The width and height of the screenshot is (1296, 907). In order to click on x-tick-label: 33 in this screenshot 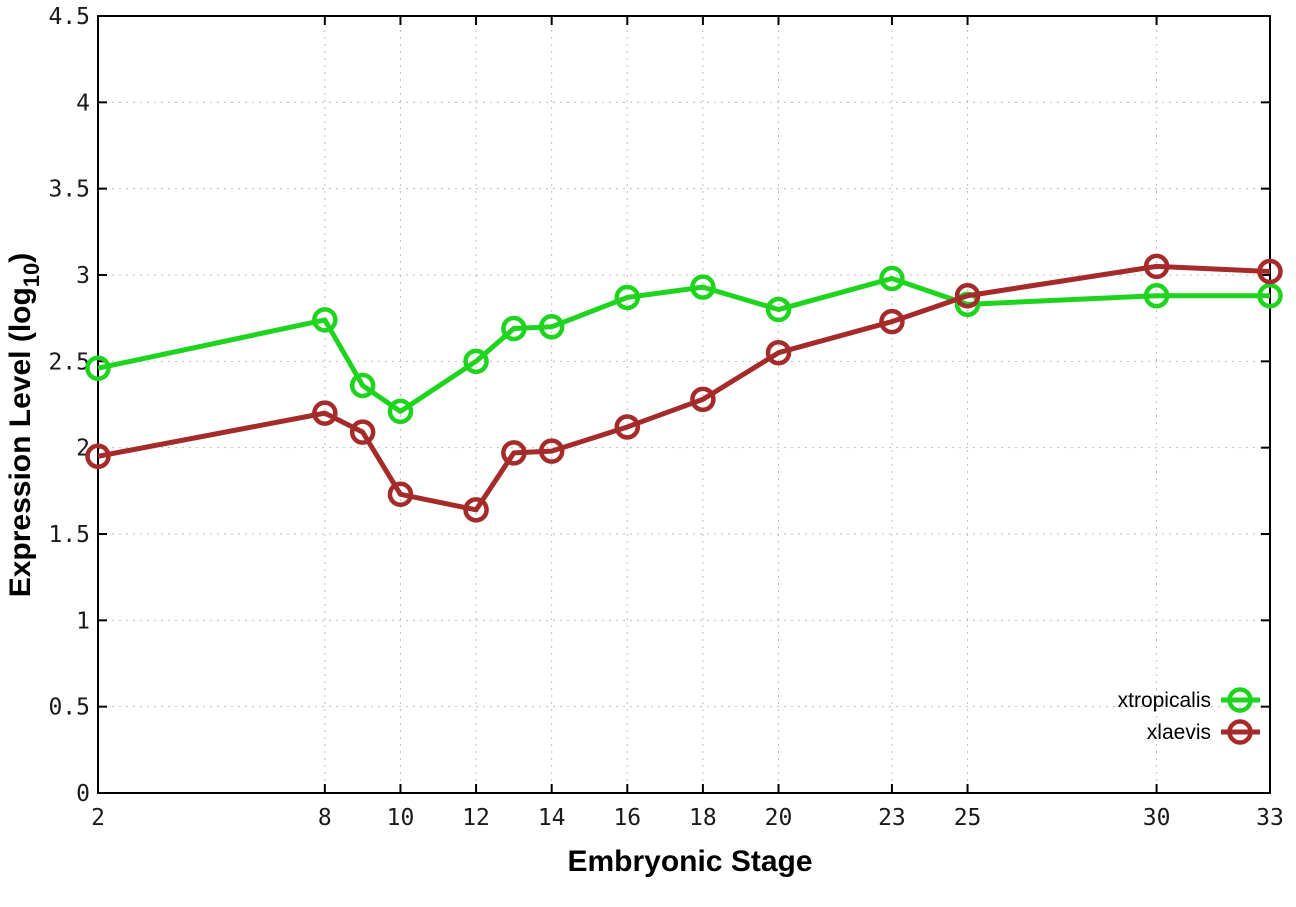, I will do `click(1270, 818)`.